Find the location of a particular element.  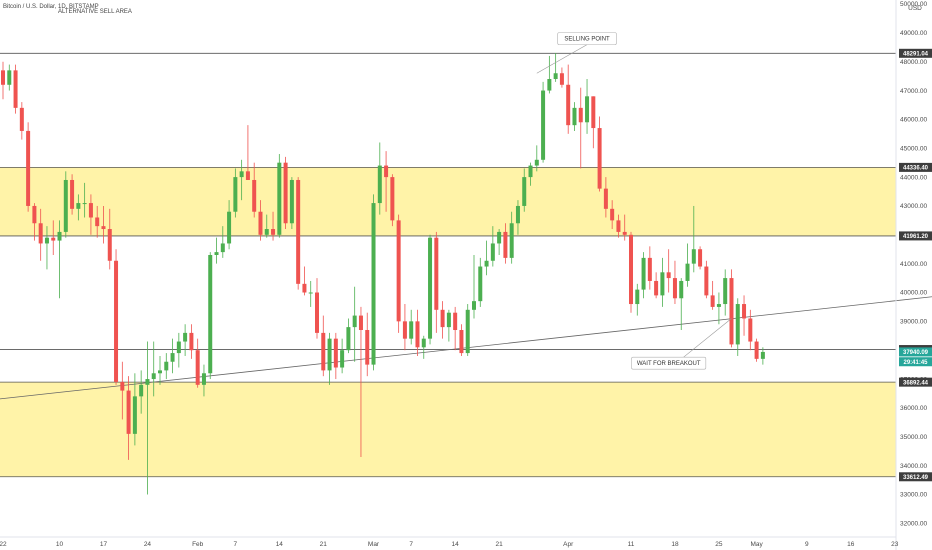

time-tick-label: Feb is located at coordinates (198, 544).